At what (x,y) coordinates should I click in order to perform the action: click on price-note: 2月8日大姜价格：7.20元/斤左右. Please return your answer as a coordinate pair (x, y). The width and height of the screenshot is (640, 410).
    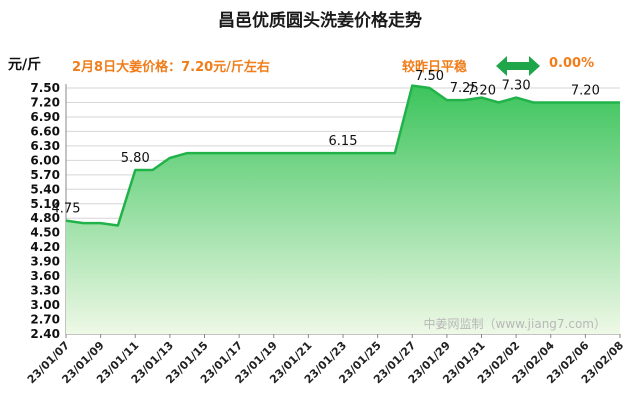
    Looking at the image, I should click on (171, 67).